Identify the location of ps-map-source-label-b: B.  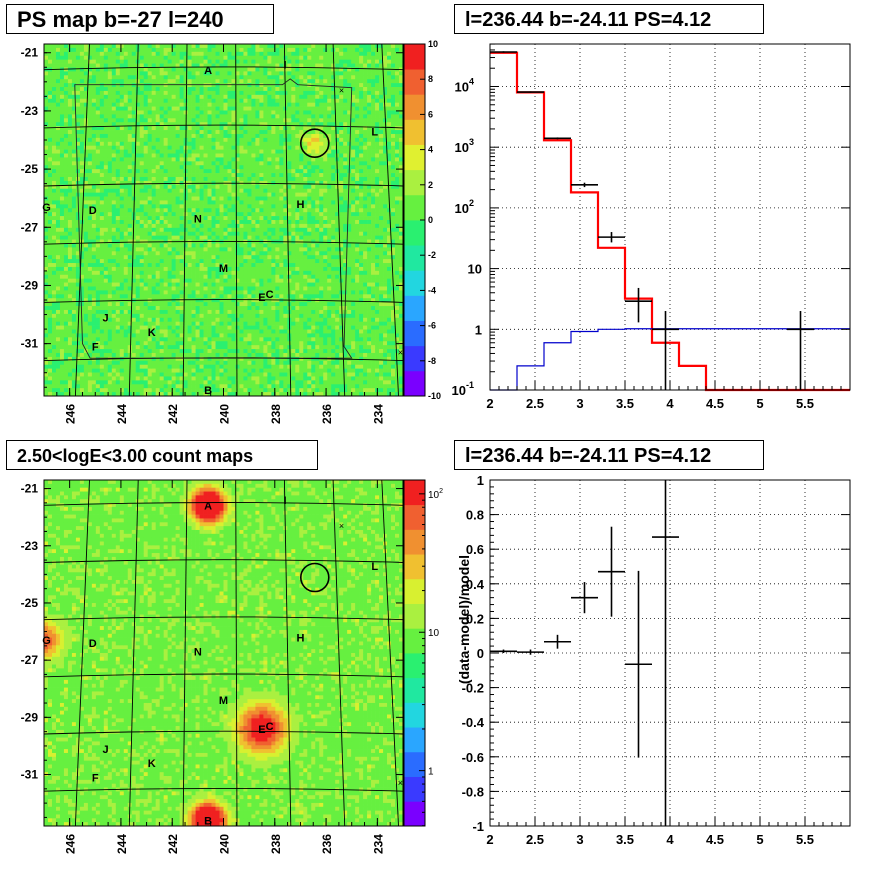
(208, 391).